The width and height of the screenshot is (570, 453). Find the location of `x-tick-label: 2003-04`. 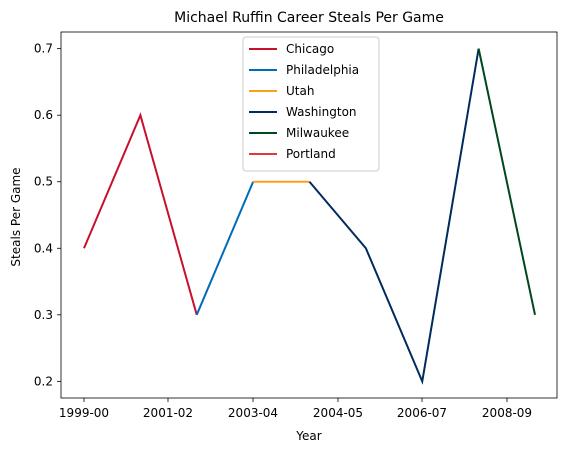

x-tick-label: 2003-04 is located at coordinates (253, 413).